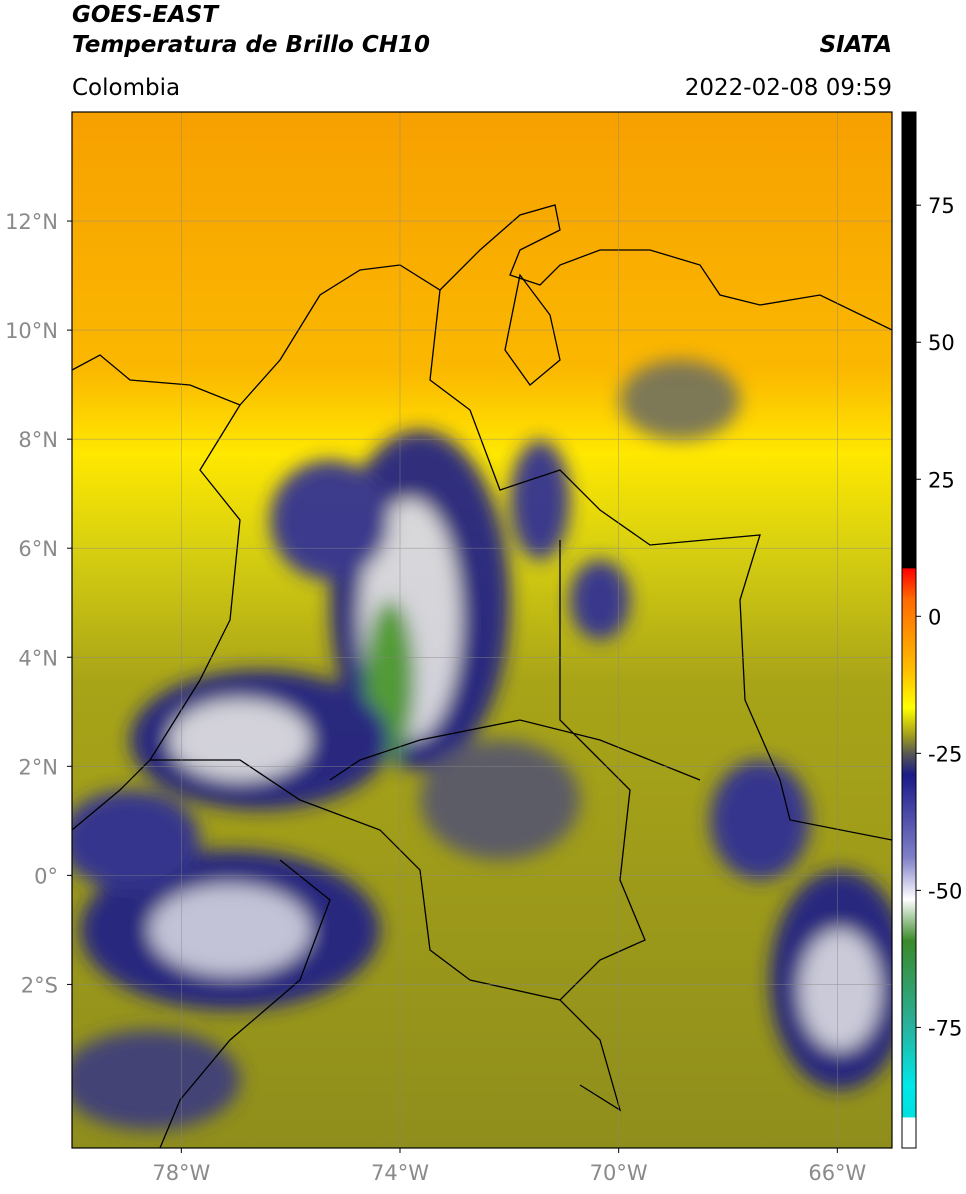 This screenshot has height=1194, width=966. I want to click on title: GOES-EAST, so click(146, 15).